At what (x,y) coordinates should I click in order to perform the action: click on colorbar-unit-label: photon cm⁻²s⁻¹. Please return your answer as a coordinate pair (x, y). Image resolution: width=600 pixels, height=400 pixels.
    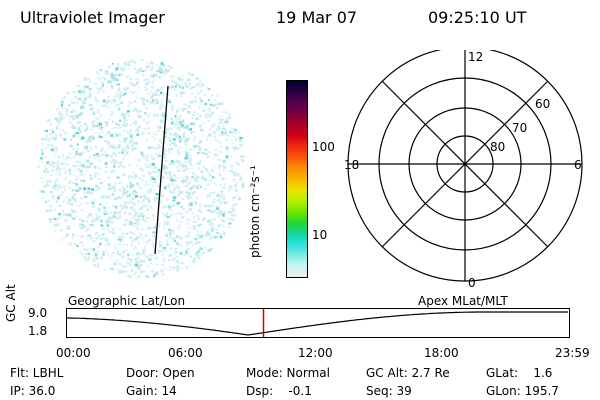
    Looking at the image, I should click on (255, 211).